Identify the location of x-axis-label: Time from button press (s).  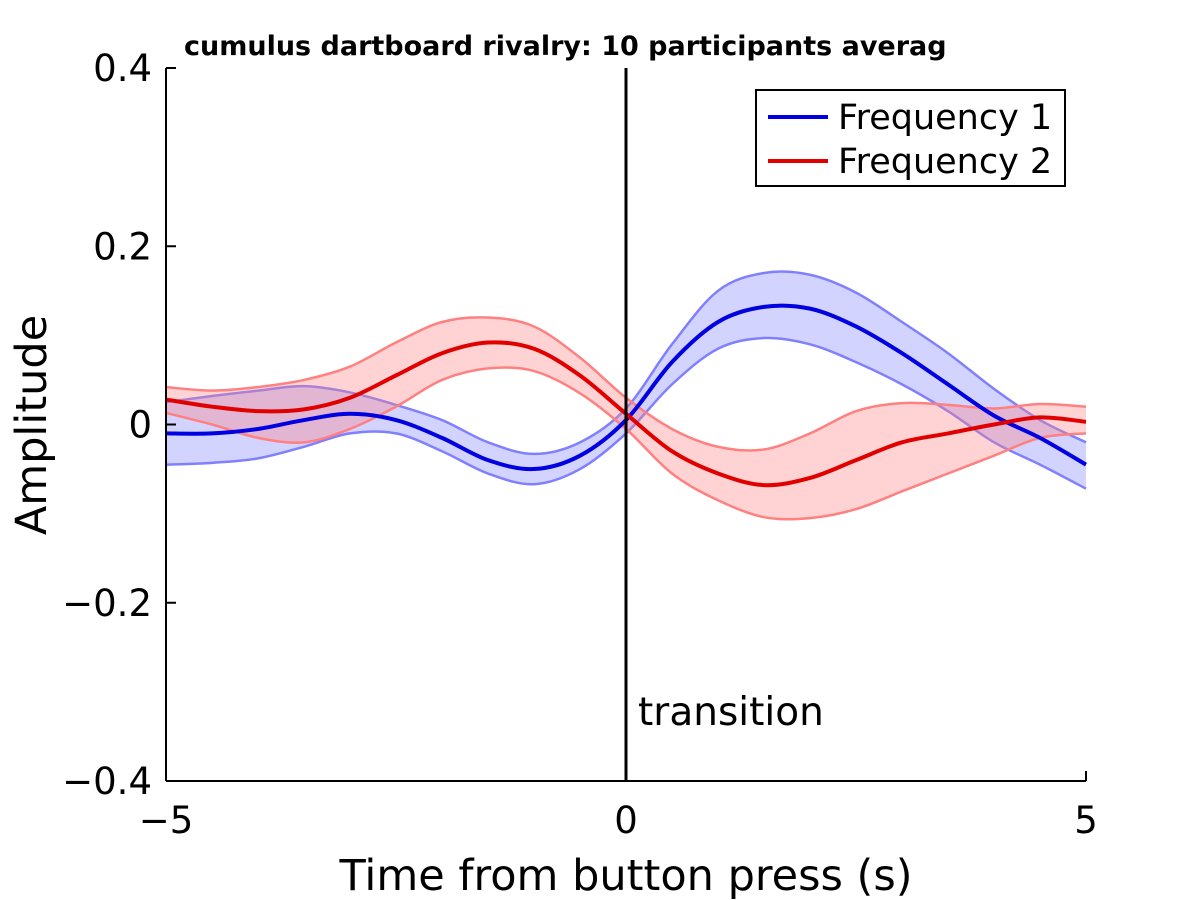
(625, 875).